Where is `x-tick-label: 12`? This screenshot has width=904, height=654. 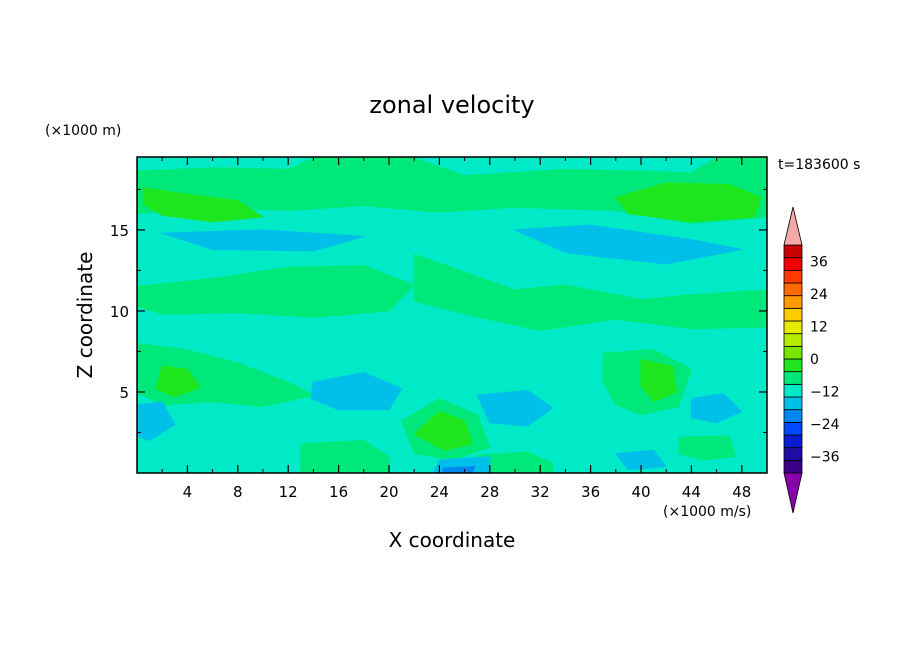 x-tick-label: 12 is located at coordinates (288, 492).